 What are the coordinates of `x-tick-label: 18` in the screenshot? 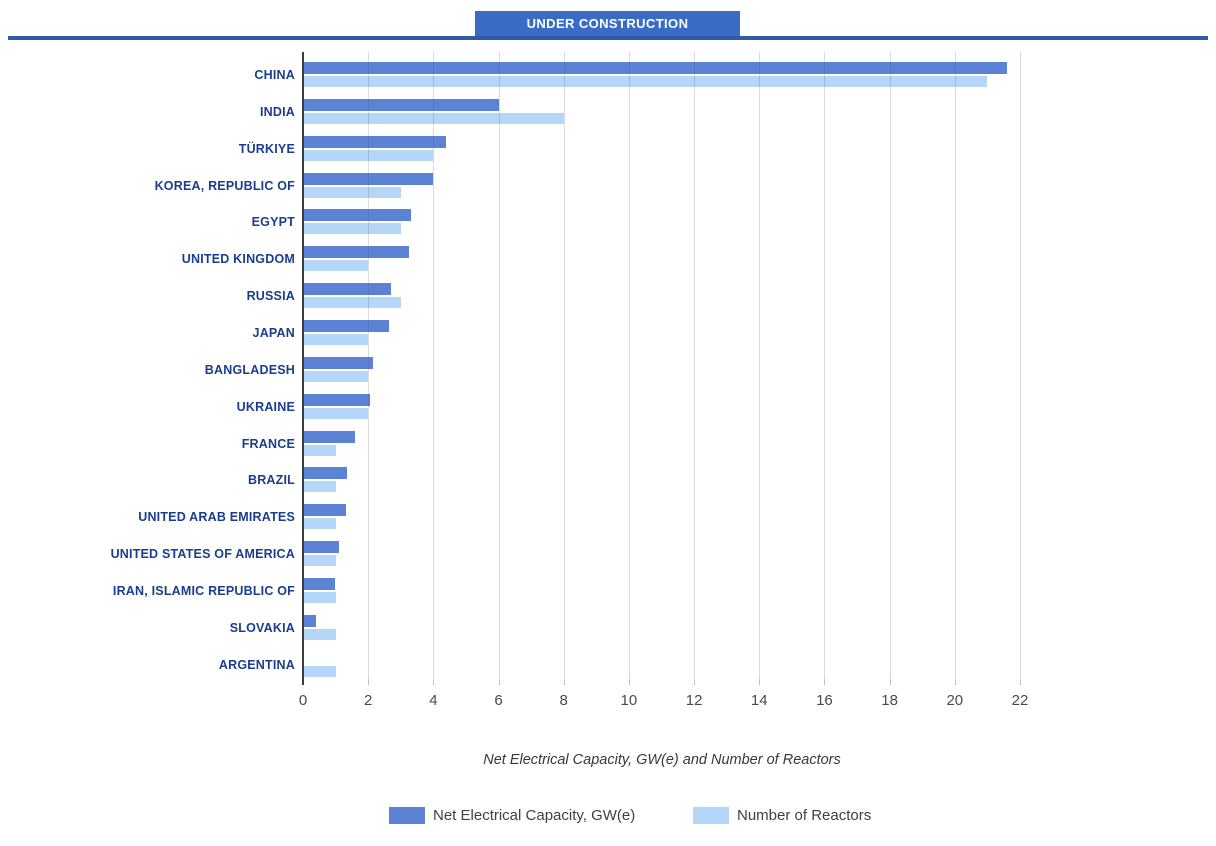 It's located at (889, 700).